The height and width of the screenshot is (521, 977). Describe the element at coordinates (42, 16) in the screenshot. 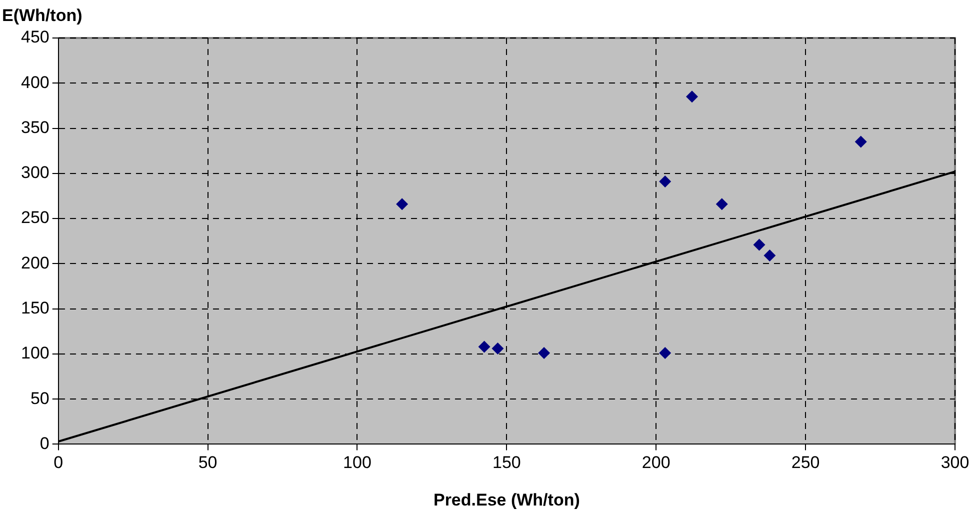

I see `y-axis-title: E(Wh/ton)` at that location.